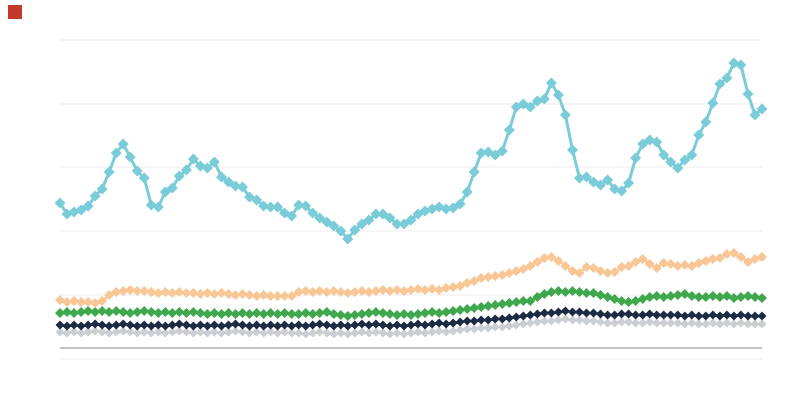 This screenshot has height=400, width=800. I want to click on series-orange, so click(411, 278).